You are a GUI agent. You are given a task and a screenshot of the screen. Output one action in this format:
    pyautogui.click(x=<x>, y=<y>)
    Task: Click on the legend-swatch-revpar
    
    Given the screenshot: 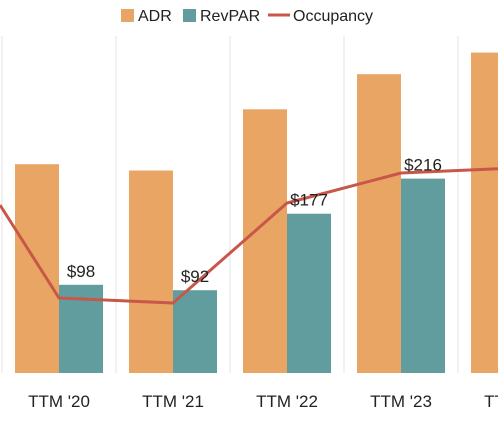 What is the action you would take?
    pyautogui.click(x=189, y=15)
    